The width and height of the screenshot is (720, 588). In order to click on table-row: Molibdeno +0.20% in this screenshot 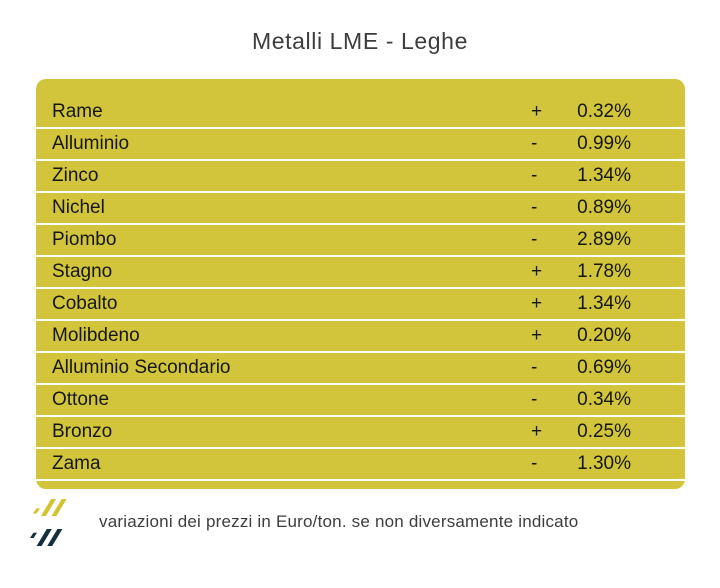, I will do `click(360, 337)`.